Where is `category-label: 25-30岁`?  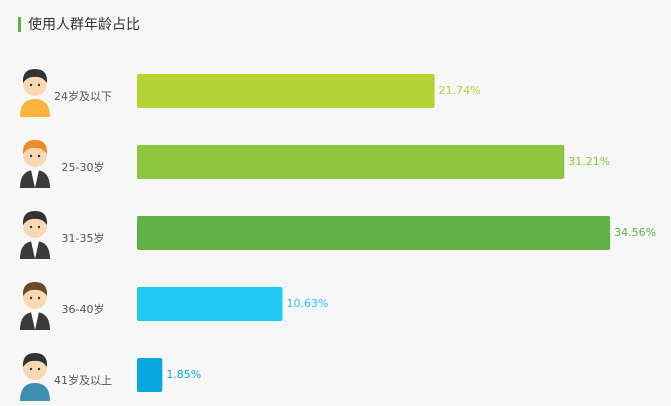 category-label: 25-30岁 is located at coordinates (83, 167).